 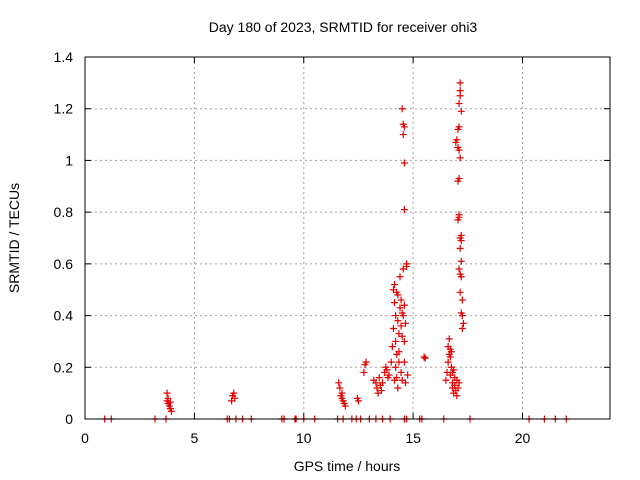 I want to click on x-tick-label: 20, so click(x=523, y=438).